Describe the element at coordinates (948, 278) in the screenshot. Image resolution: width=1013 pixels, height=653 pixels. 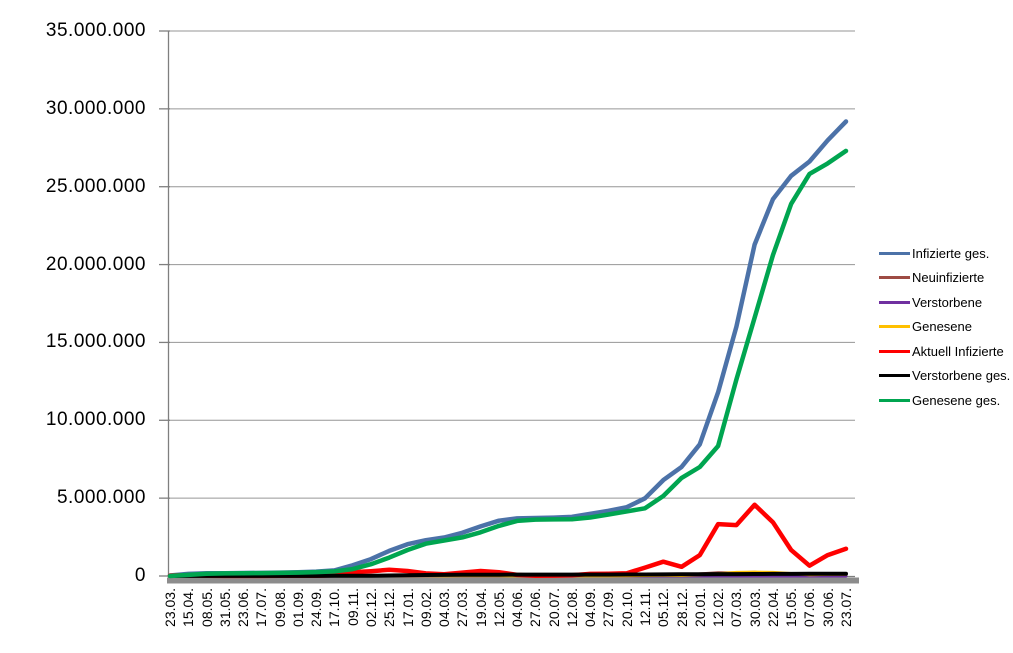
I see `legend-label: Neuinfizierte` at that location.